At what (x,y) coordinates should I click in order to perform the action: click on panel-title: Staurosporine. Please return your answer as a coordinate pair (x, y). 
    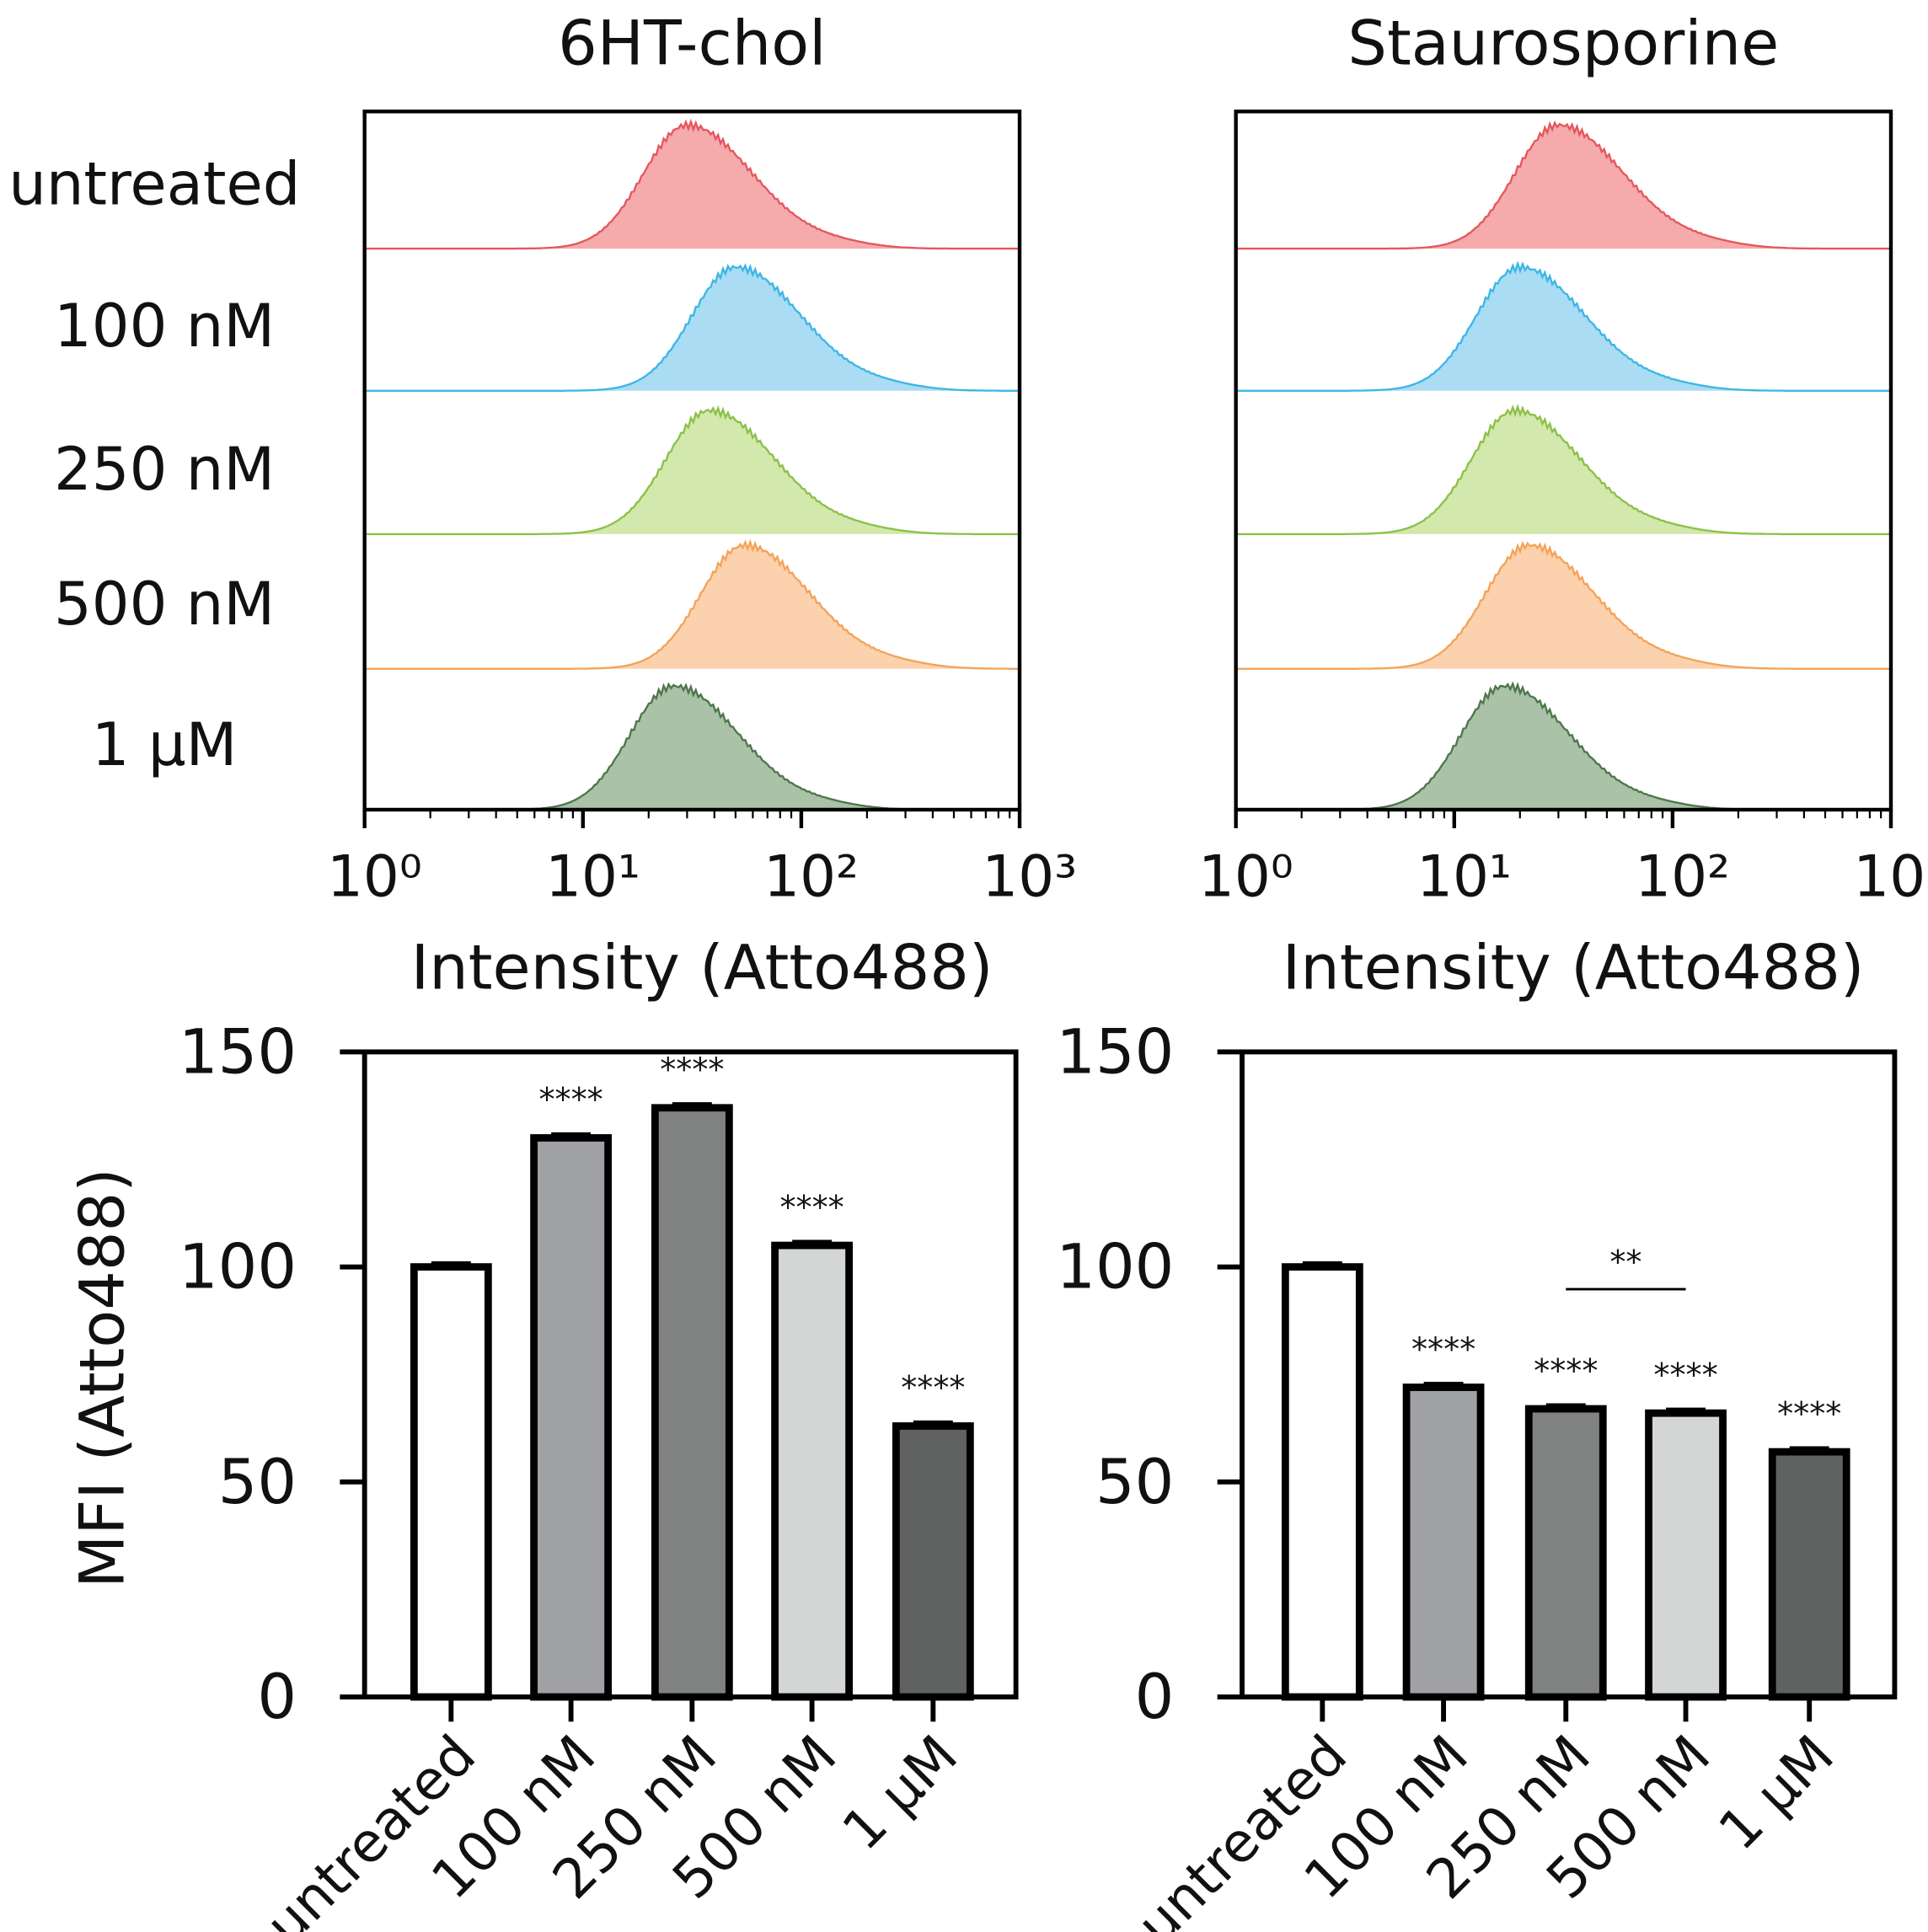
    Looking at the image, I should click on (1563, 44).